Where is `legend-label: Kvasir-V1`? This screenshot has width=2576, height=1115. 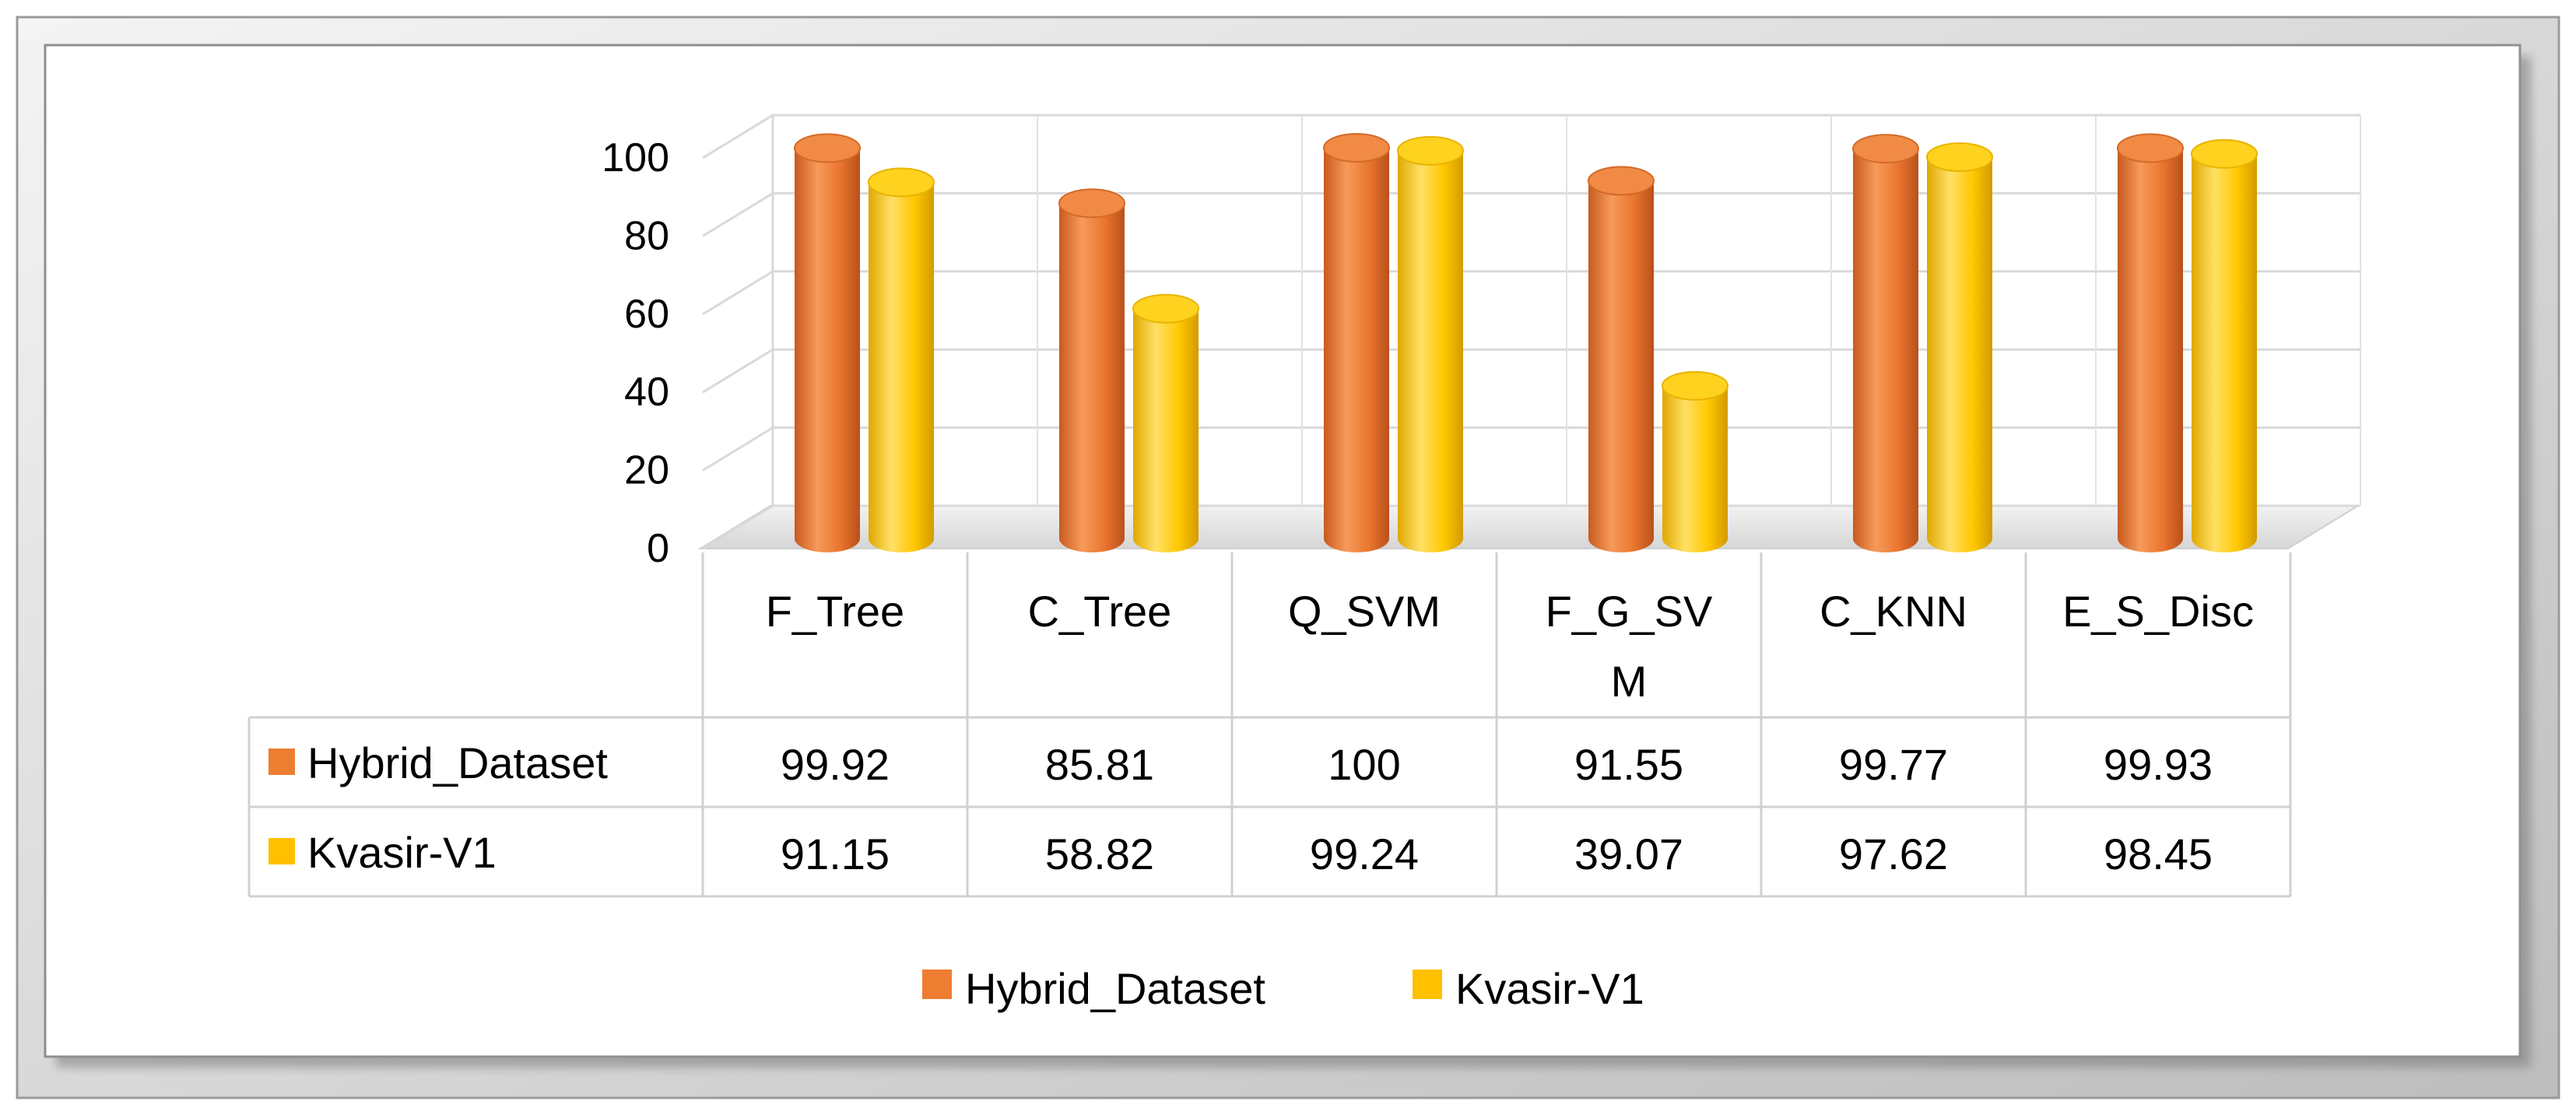 legend-label: Kvasir-V1 is located at coordinates (1550, 988).